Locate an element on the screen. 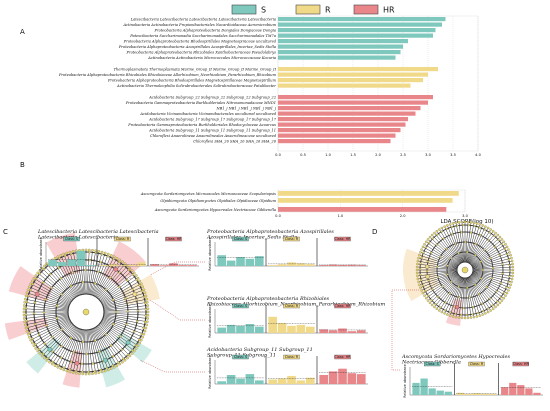 The image size is (550, 411). inset-class-label: Class: HR is located at coordinates (342, 239).